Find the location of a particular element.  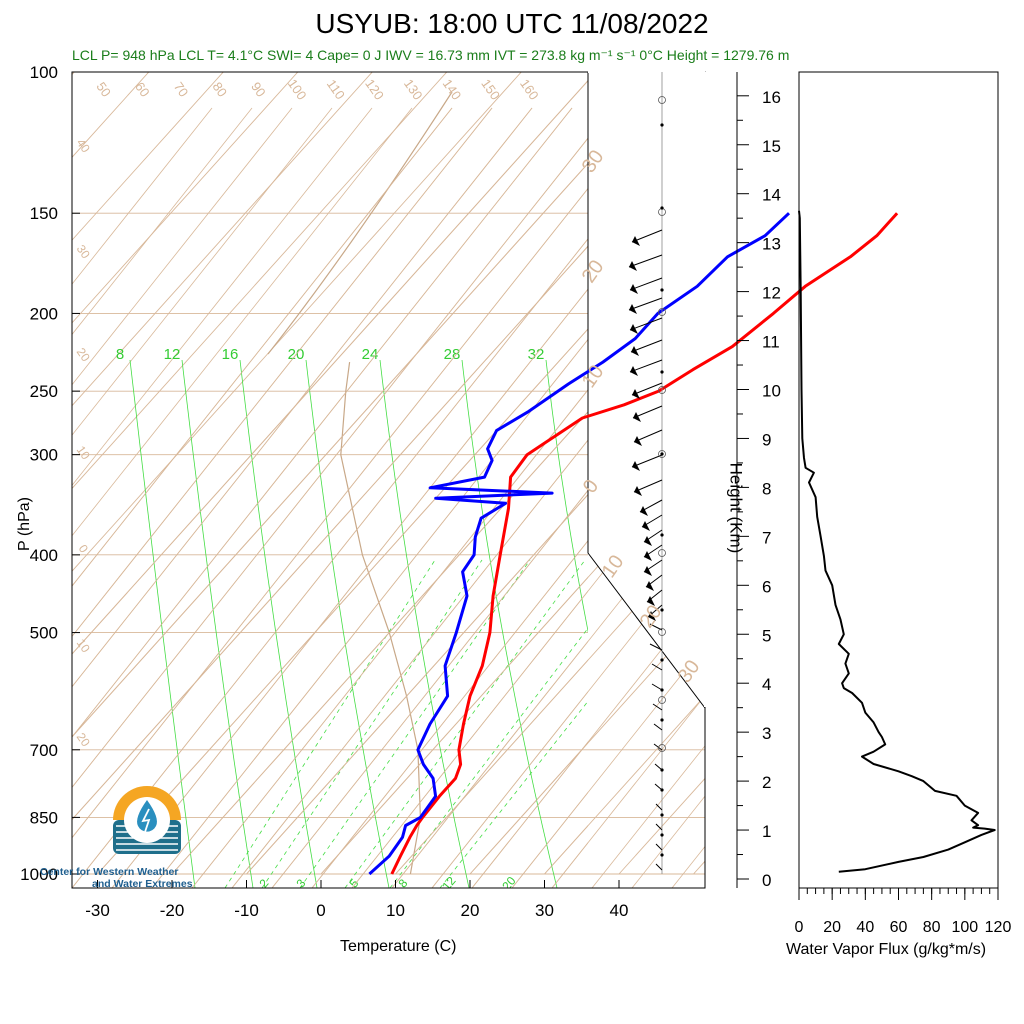

isotherm-label-left: 10 is located at coordinates (83, 452).